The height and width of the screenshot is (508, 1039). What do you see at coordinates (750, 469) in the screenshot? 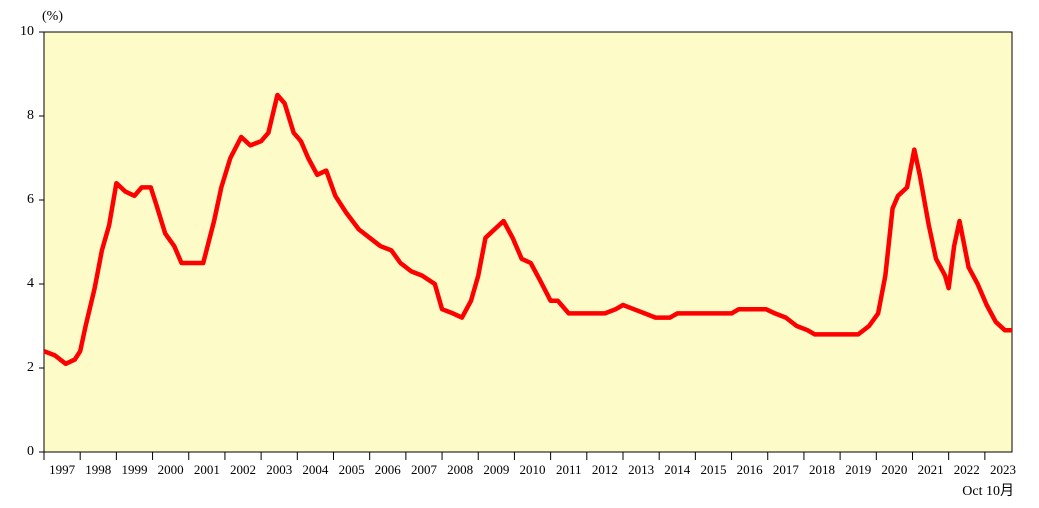
I see `x-tick-label: 2016` at bounding box center [750, 469].